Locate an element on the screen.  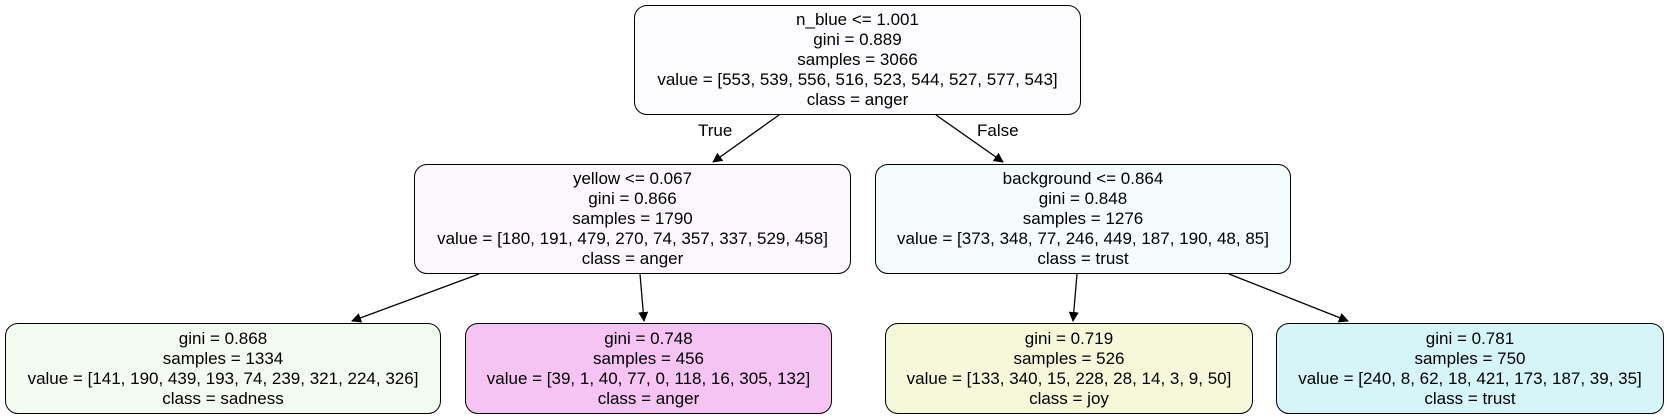
edge-n0-n1 is located at coordinates (746, 138).